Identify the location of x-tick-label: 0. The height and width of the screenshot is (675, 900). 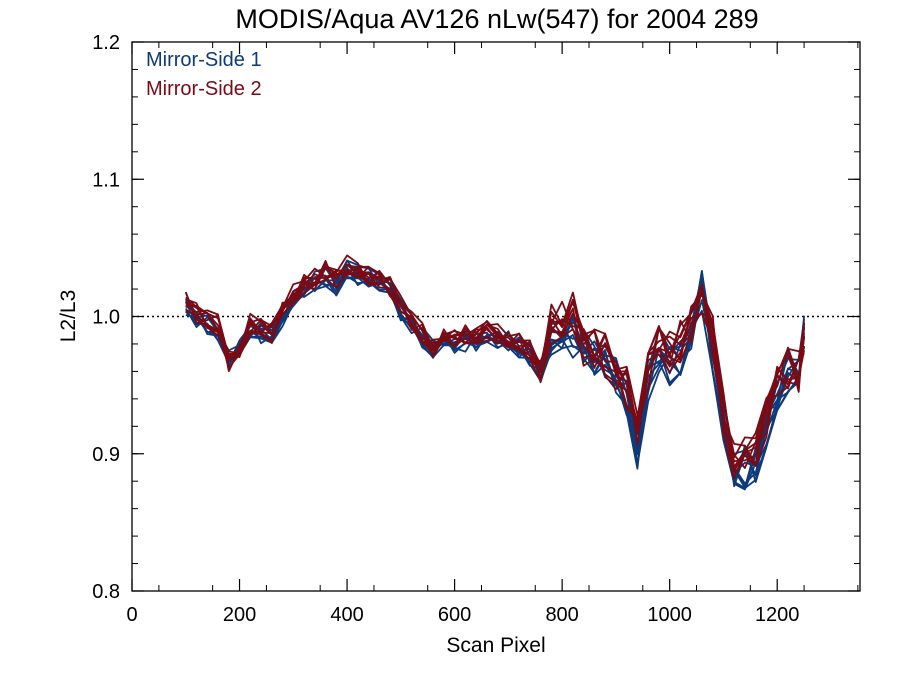
(131, 615).